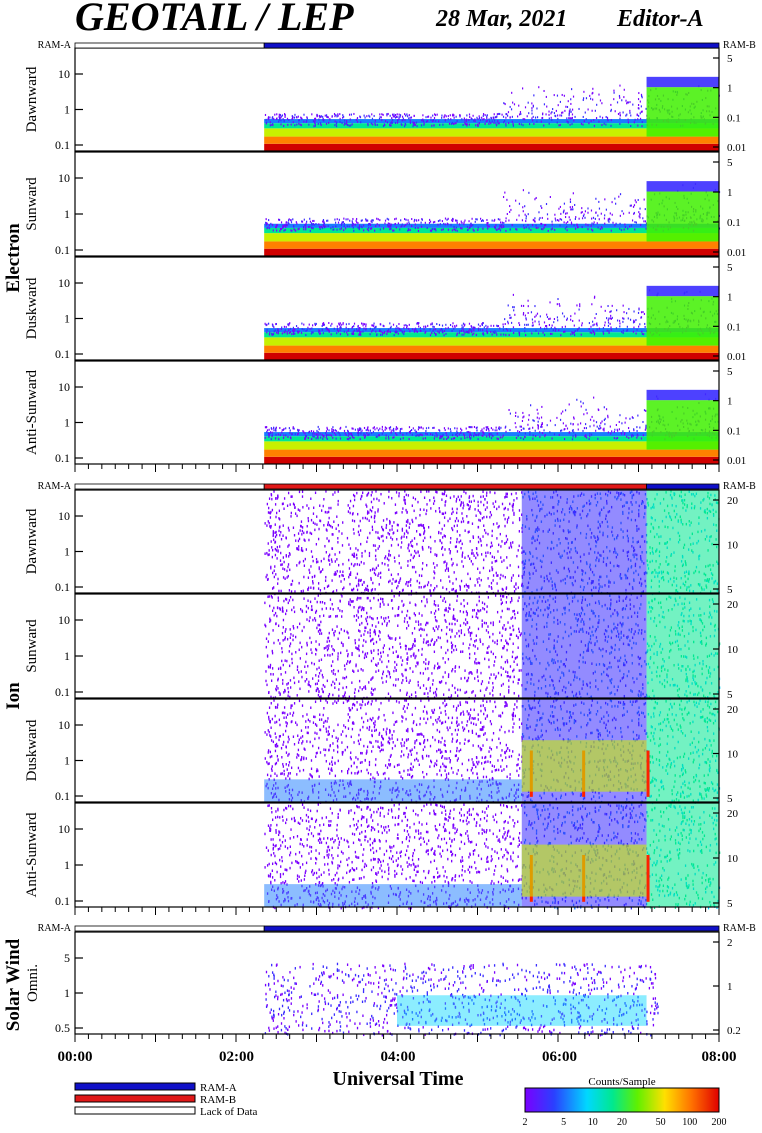 The image size is (762, 1133). What do you see at coordinates (683, 111) in the screenshot?
I see `heat-patch` at bounding box center [683, 111].